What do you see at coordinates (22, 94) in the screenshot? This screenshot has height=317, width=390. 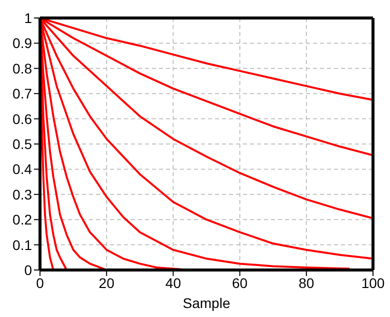 I see `y-tick-label: 0.7` at bounding box center [22, 94].